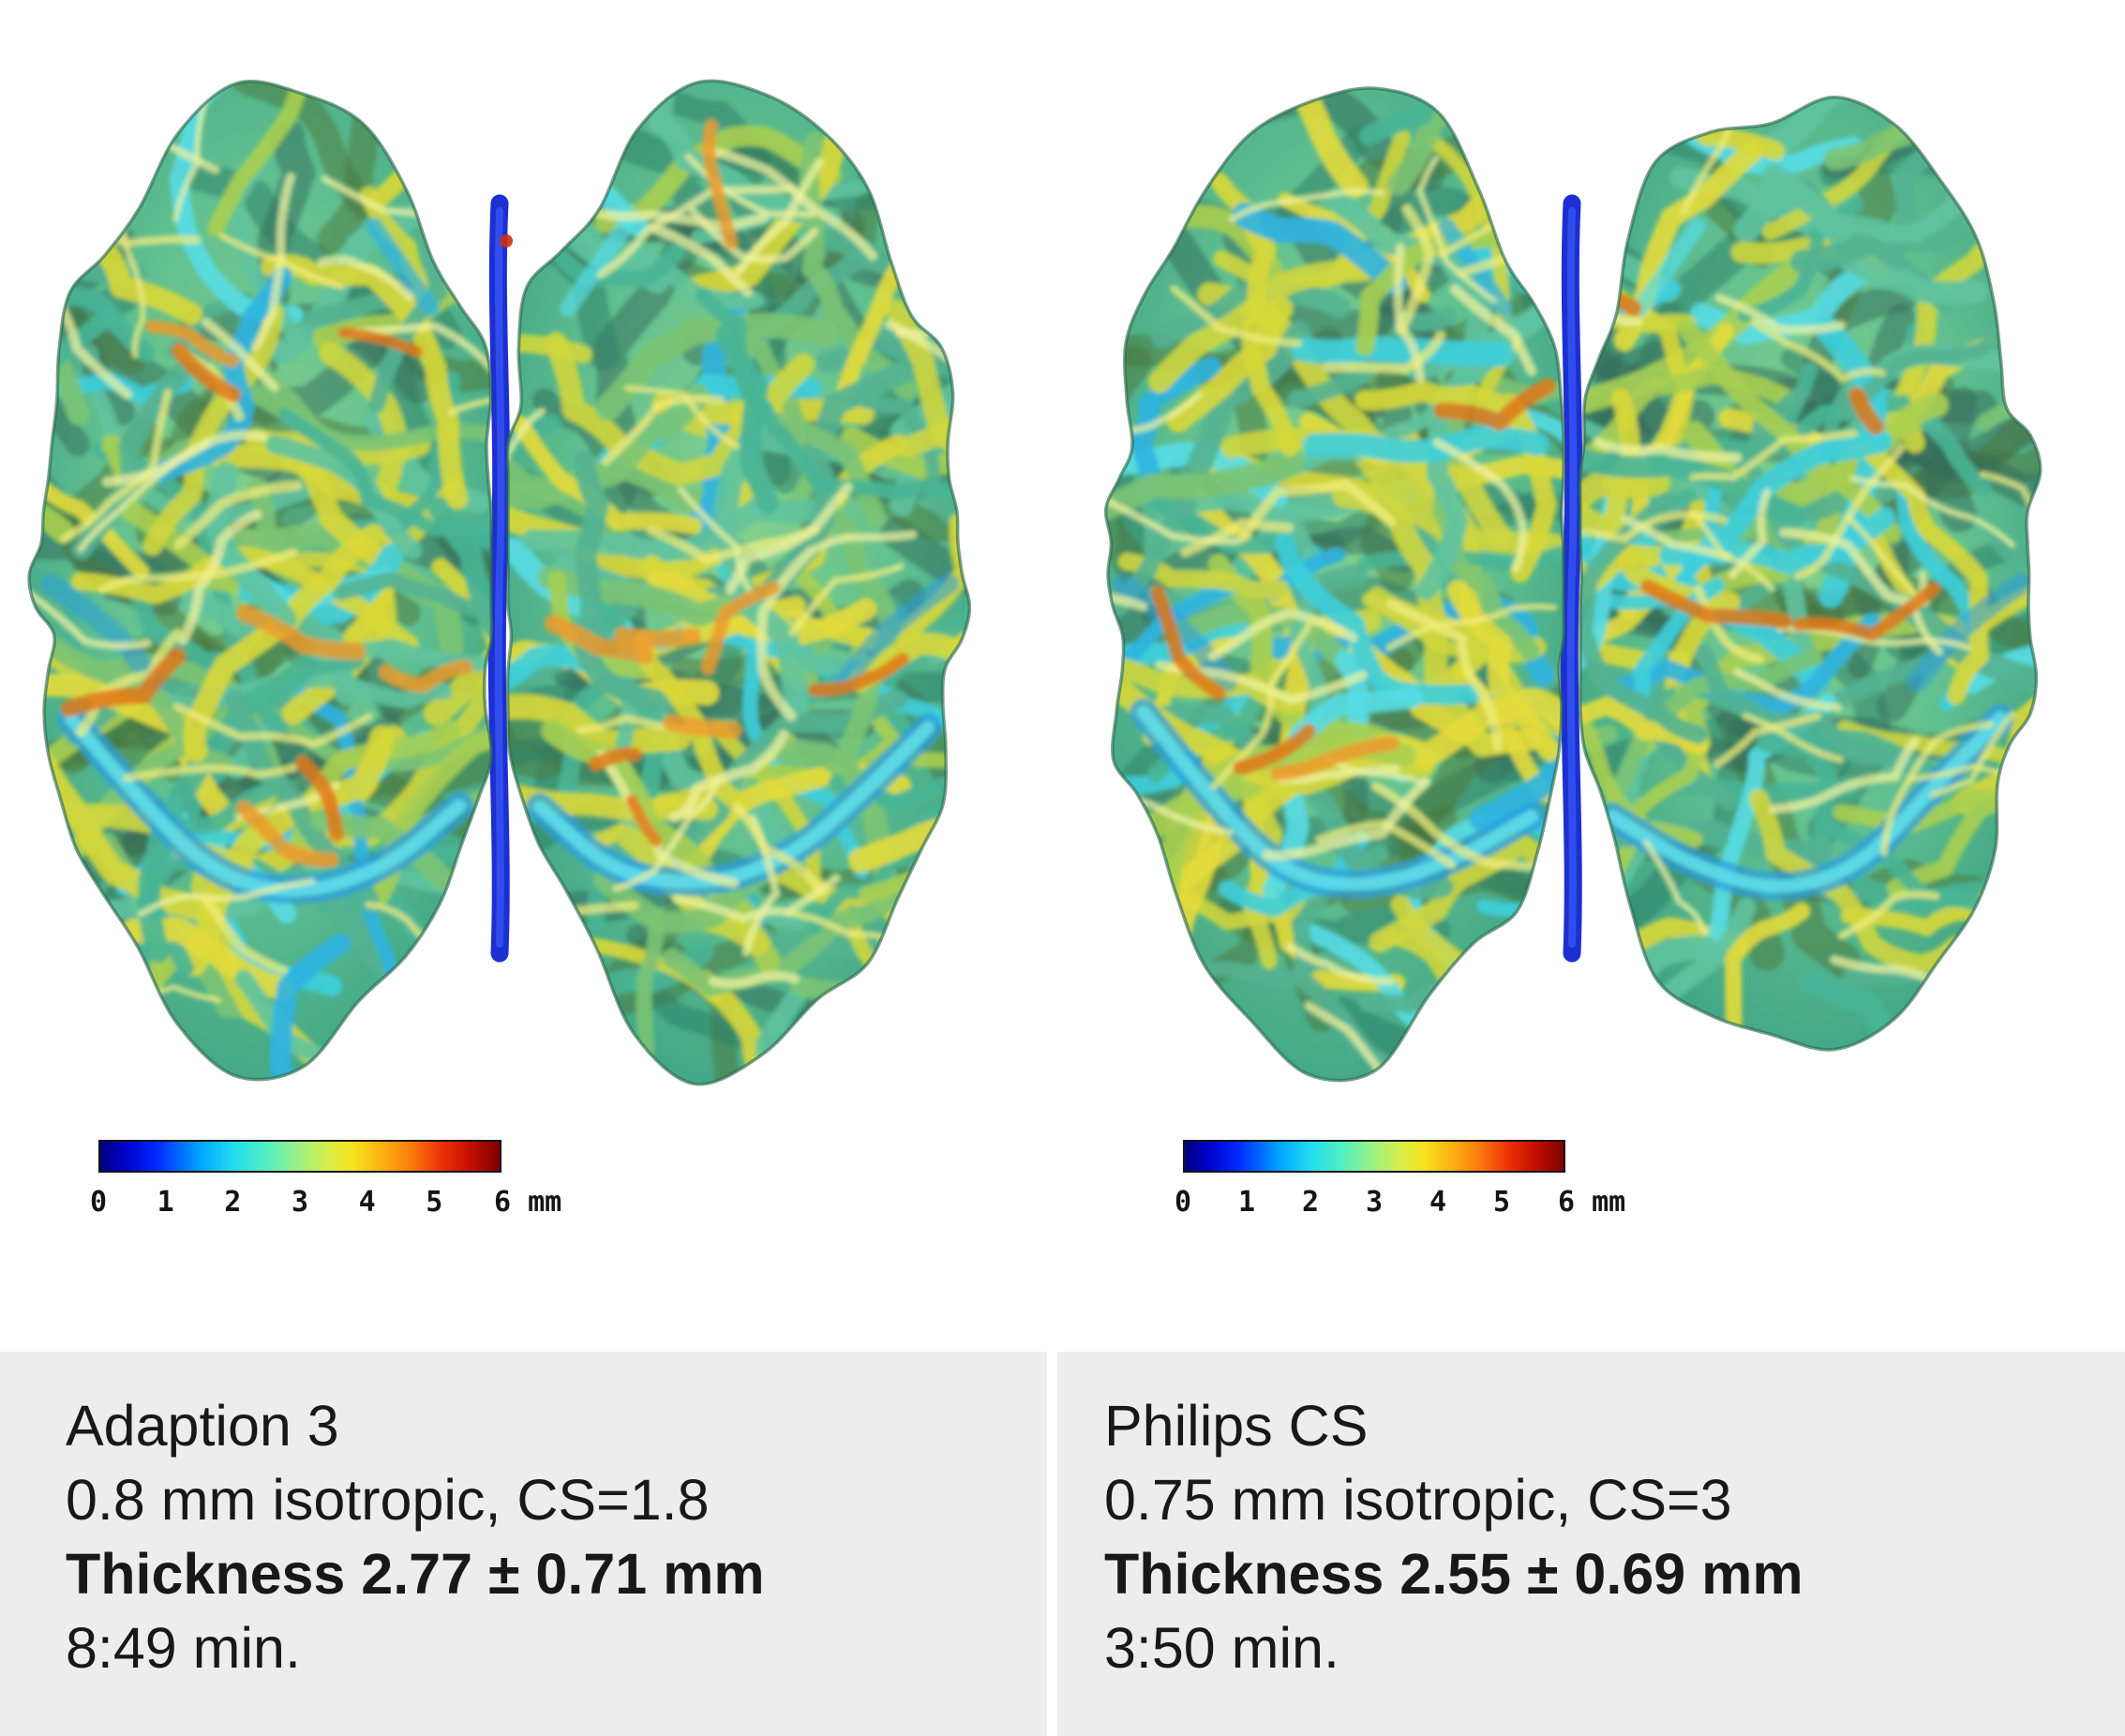  I want to click on scan-time-line: 8:49 min., so click(183, 1648).